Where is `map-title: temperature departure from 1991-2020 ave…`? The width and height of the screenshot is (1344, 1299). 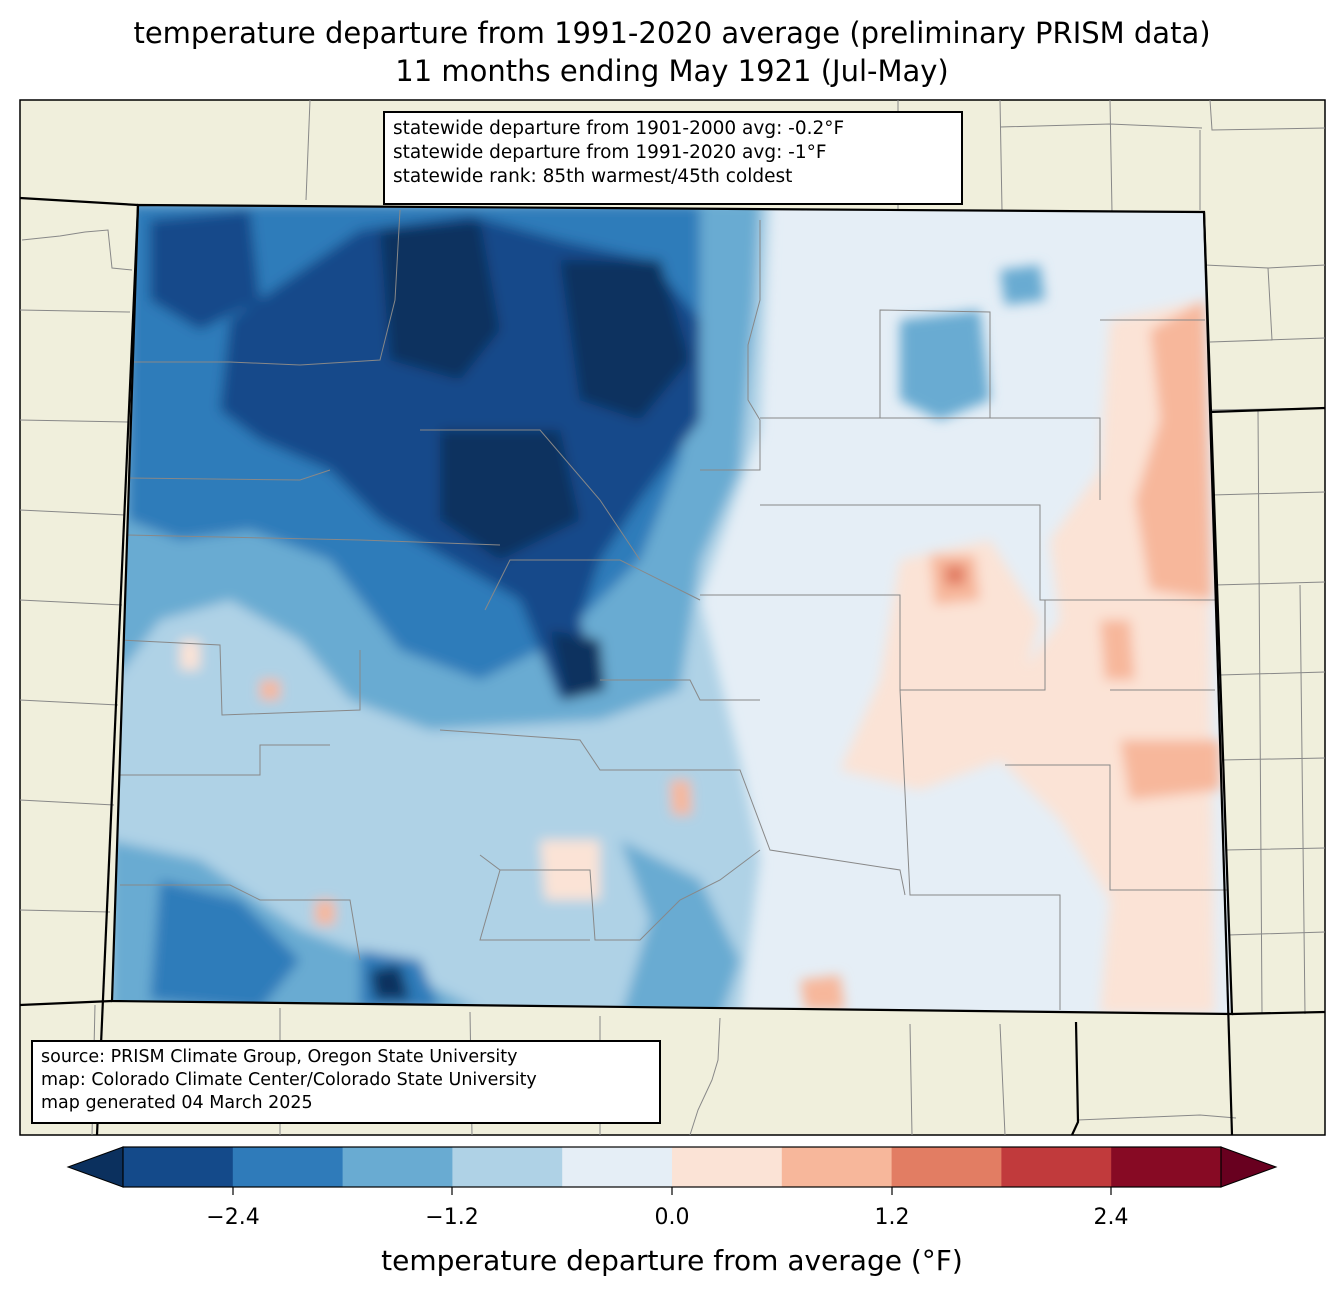
map-title: temperature departure from 1991-2020 ave… is located at coordinates (672, 52).